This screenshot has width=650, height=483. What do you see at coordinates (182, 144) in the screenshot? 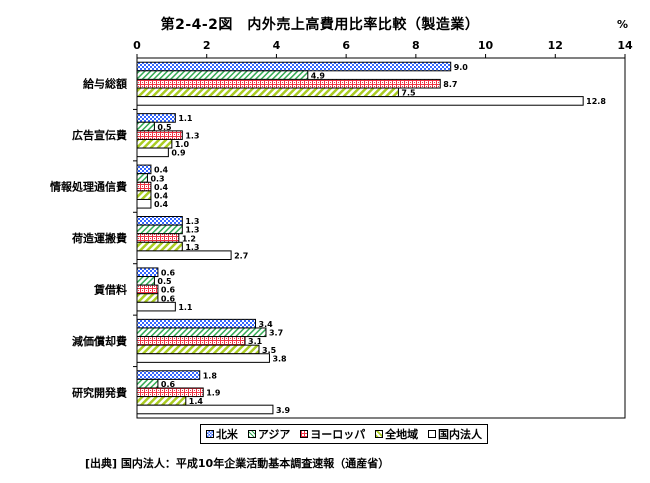
I see `data-label: 1.0` at bounding box center [182, 144].